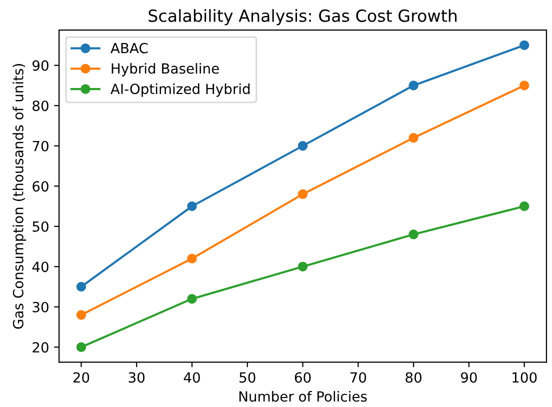  What do you see at coordinates (81, 377) in the screenshot?
I see `x-tick-label: 20` at bounding box center [81, 377].